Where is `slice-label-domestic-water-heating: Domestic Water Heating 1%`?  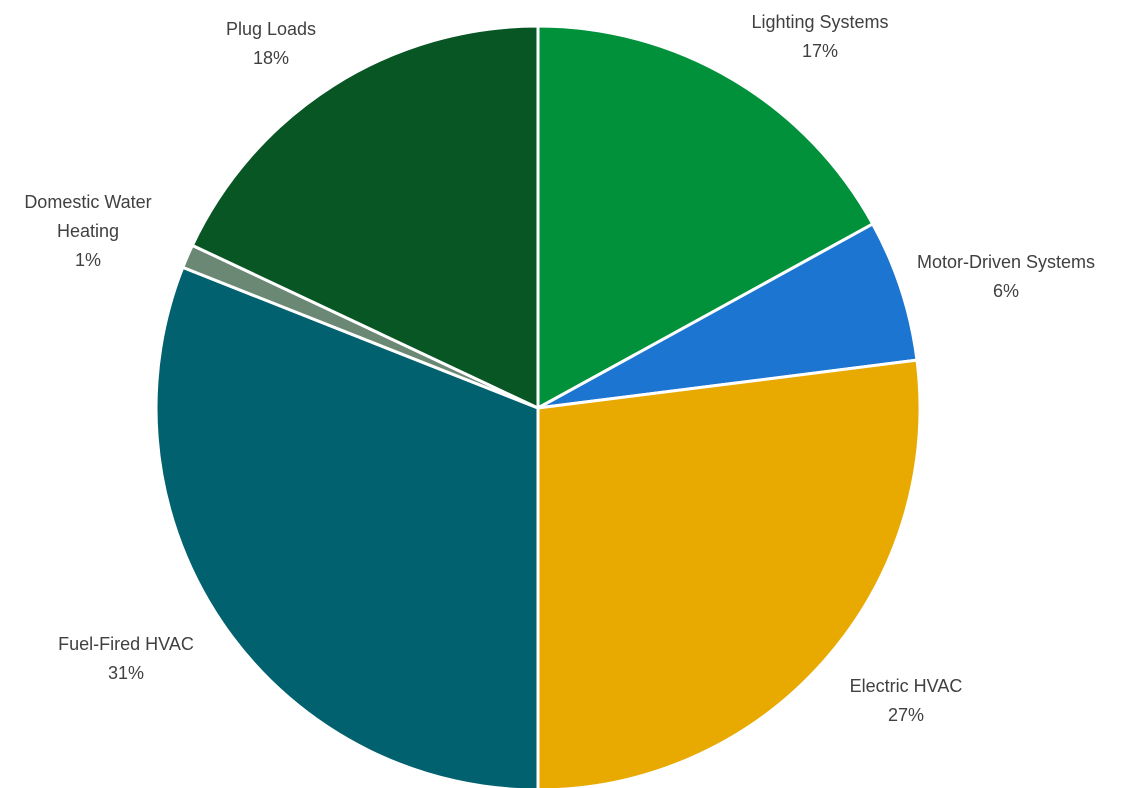 slice-label-domestic-water-heating: Domestic Water Heating 1% is located at coordinates (87, 231).